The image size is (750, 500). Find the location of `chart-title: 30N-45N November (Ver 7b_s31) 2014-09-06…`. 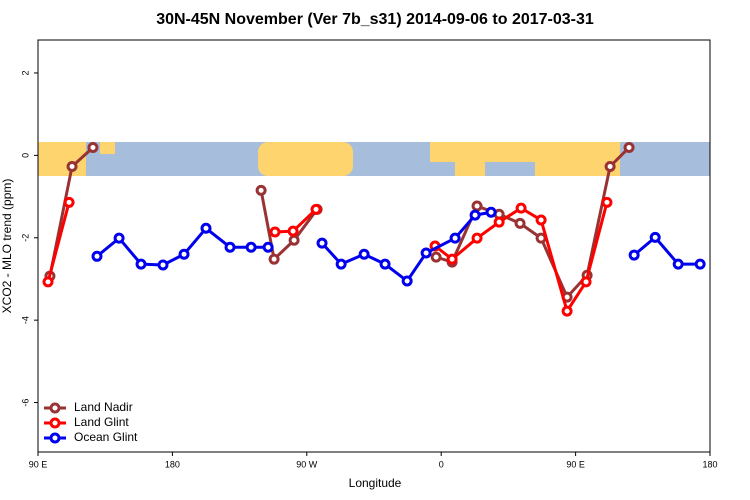

chart-title: 30N-45N November (Ver 7b_s31) 2014-09-06… is located at coordinates (375, 19).